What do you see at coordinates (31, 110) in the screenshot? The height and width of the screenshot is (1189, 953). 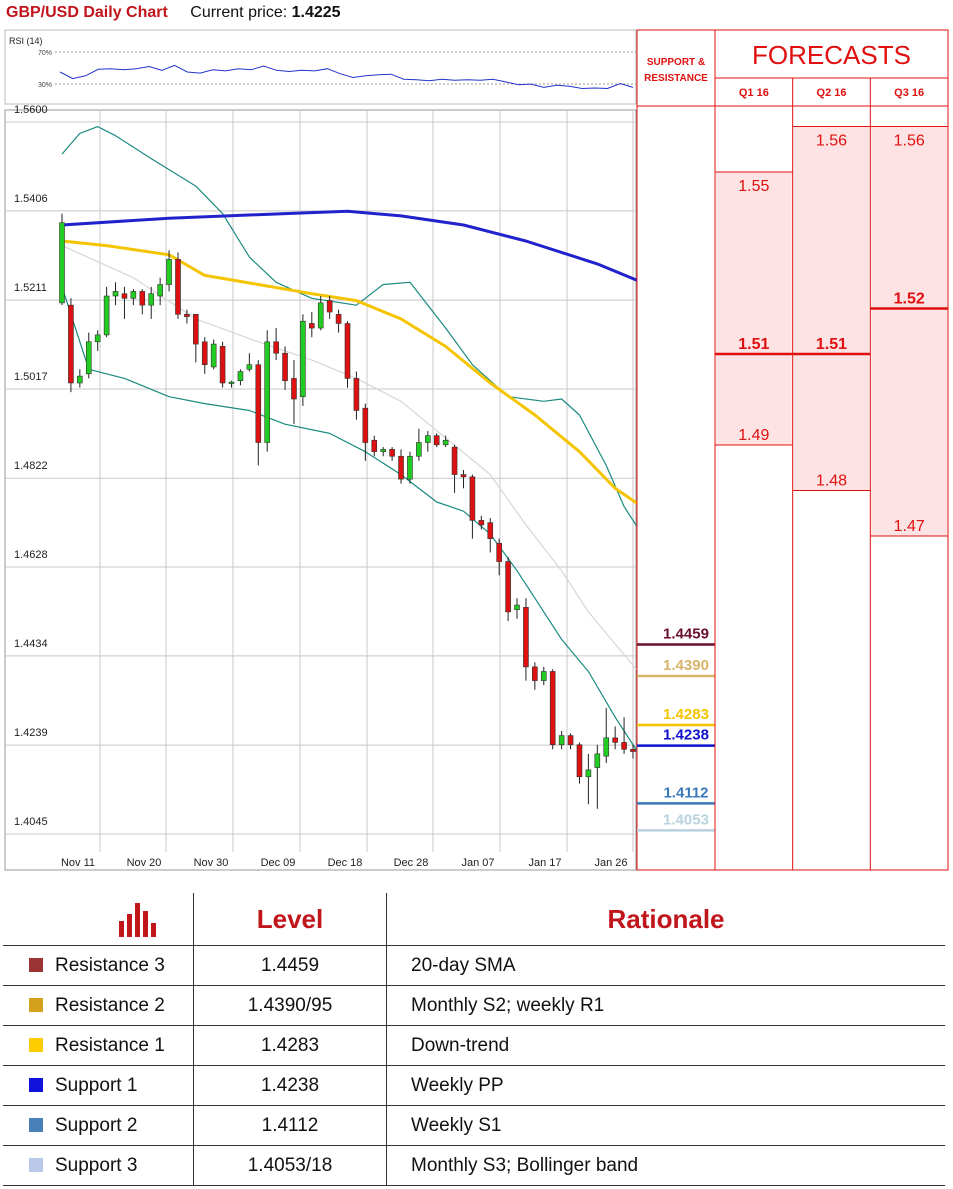 I see `y-tick-label: 1.5600` at bounding box center [31, 110].